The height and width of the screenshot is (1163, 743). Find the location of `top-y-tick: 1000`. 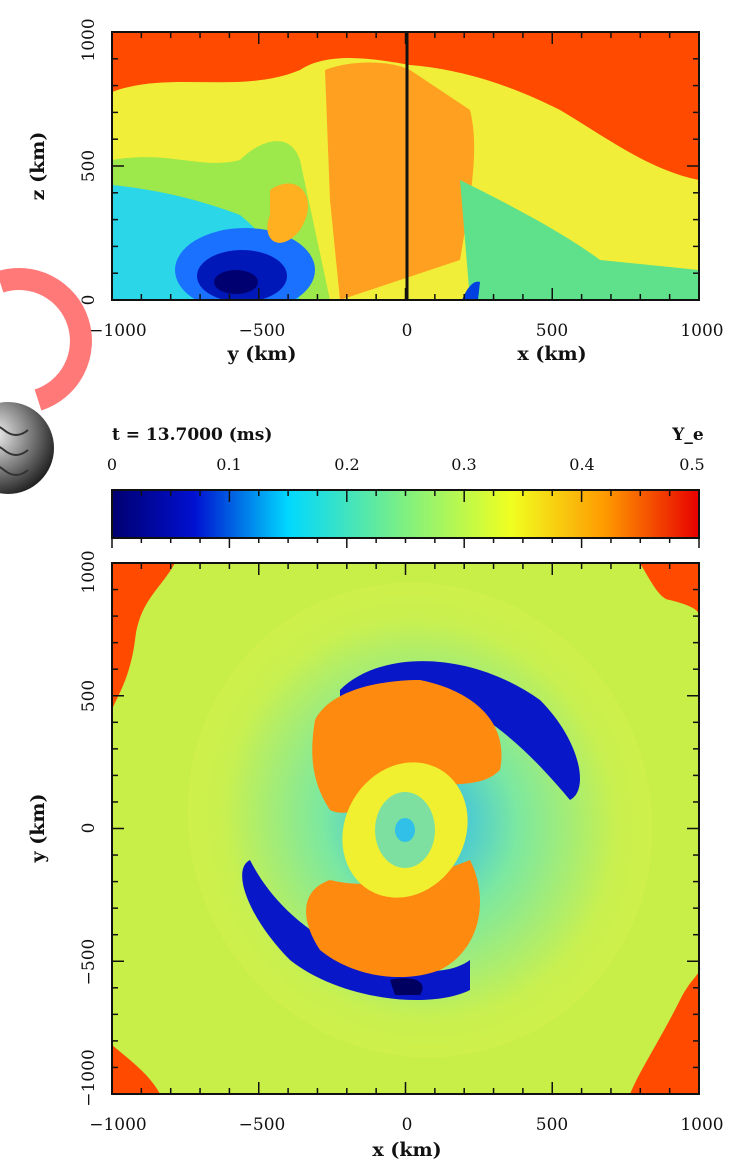

top-y-tick: 1000 is located at coordinates (89, 39).